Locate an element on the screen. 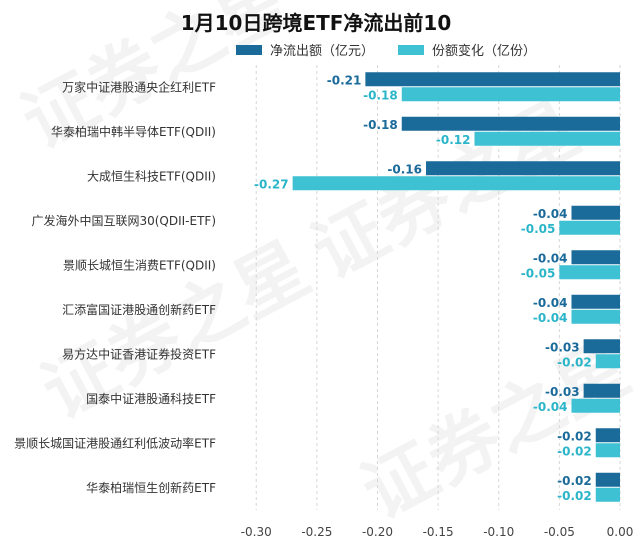  chart-title: 1月10日跨境ETF净流出前10 is located at coordinates (316, 23).